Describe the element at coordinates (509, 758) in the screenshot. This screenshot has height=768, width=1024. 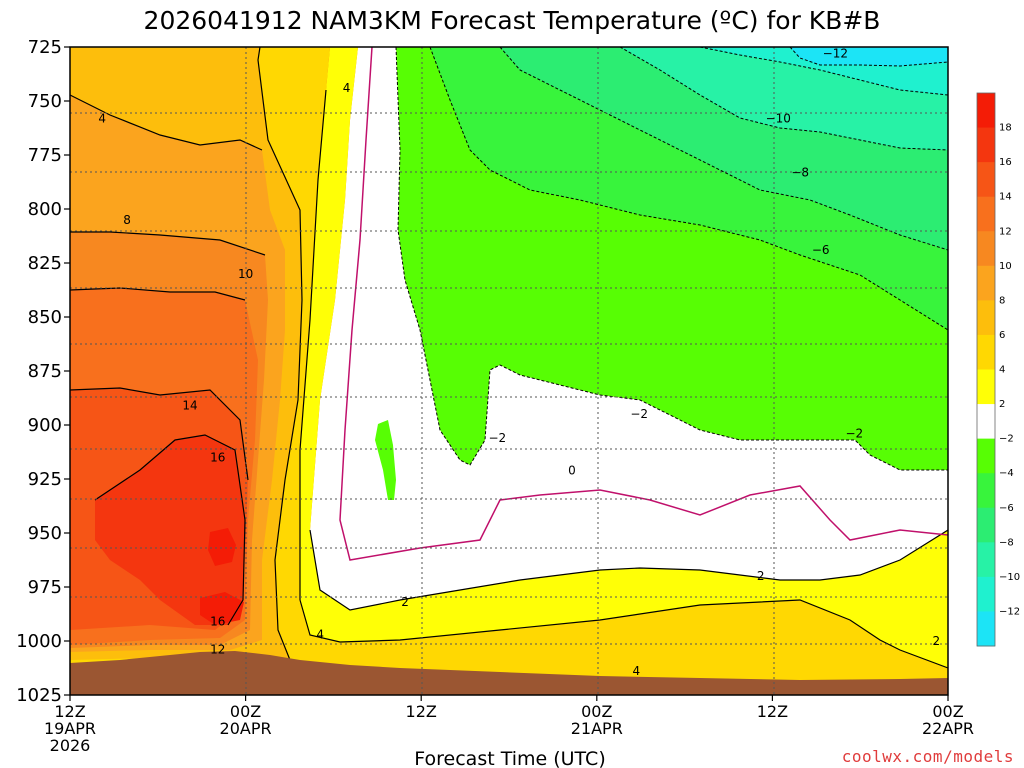
I see `x-axis-label: Forecast Time (UTC)` at that location.